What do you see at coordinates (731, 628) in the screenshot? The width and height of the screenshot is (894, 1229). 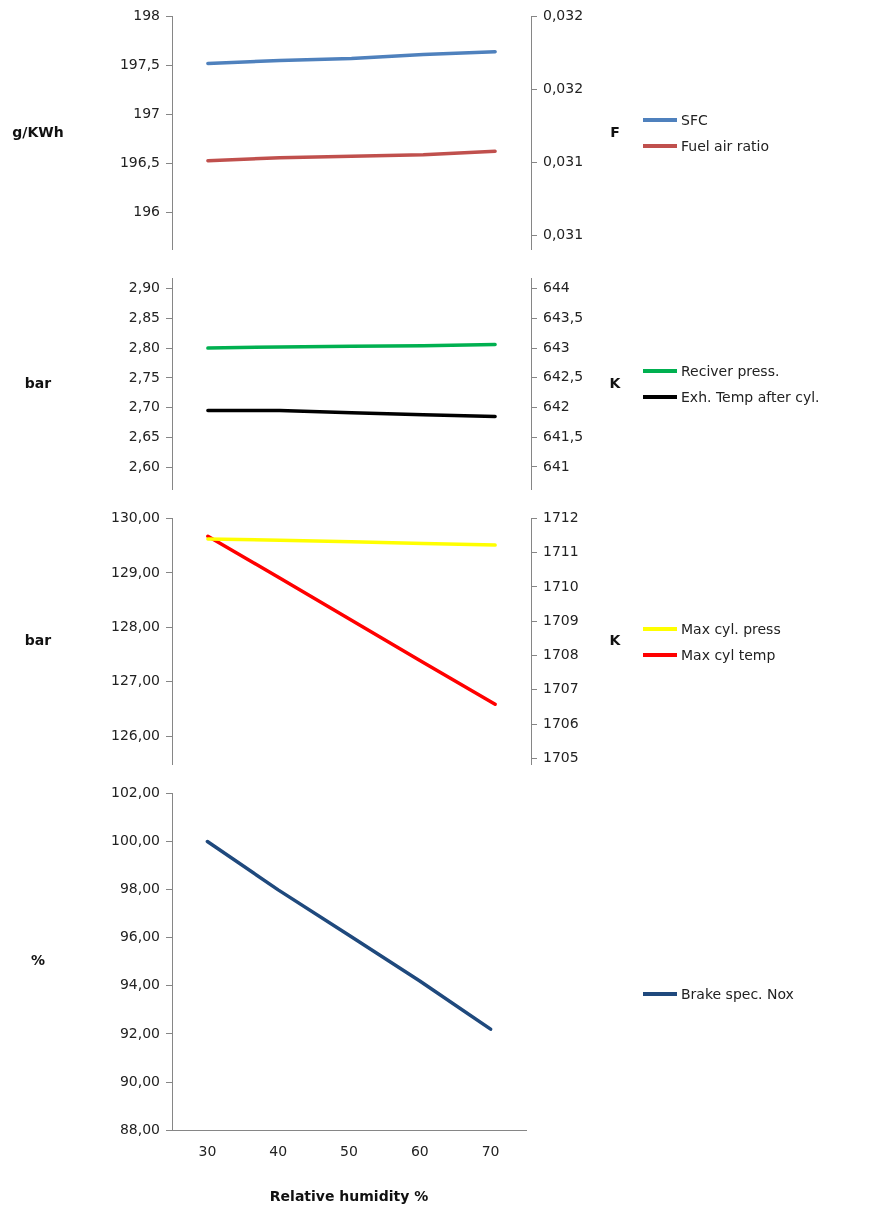 I see `legend-label: Max cyl. press` at bounding box center [731, 628].